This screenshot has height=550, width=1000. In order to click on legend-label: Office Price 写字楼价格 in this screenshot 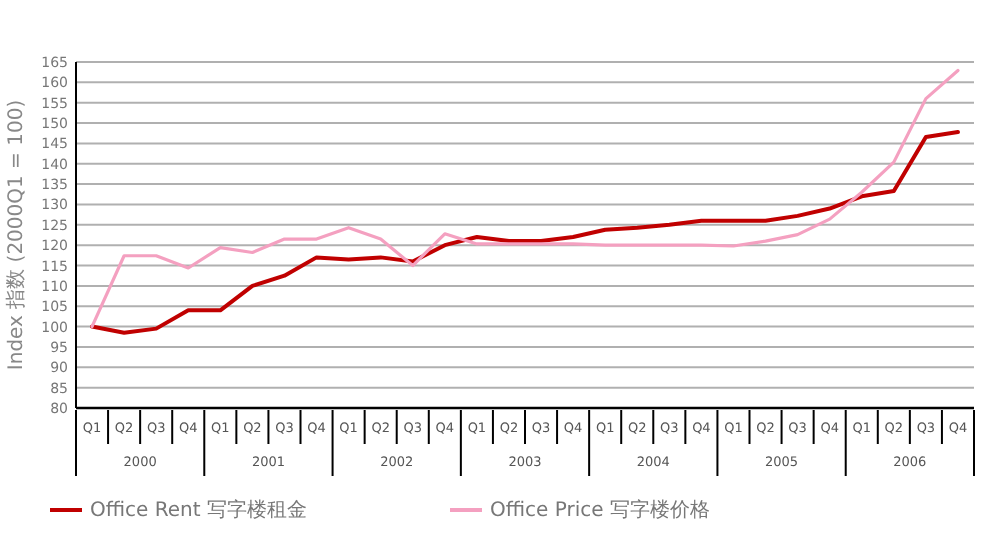, I will do `click(600, 510)`.